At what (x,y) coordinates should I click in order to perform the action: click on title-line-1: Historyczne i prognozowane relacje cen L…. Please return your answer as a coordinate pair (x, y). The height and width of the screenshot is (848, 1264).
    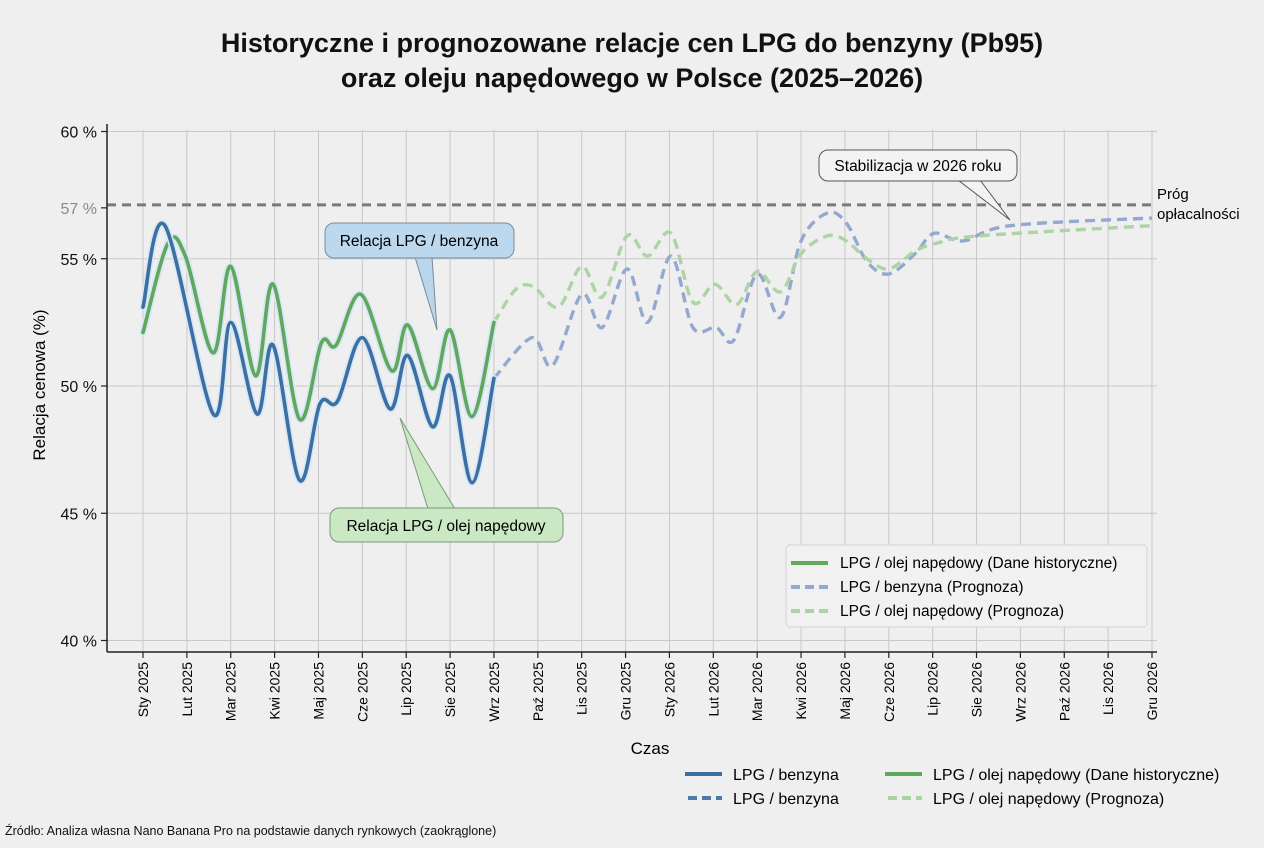
    Looking at the image, I should click on (632, 43).